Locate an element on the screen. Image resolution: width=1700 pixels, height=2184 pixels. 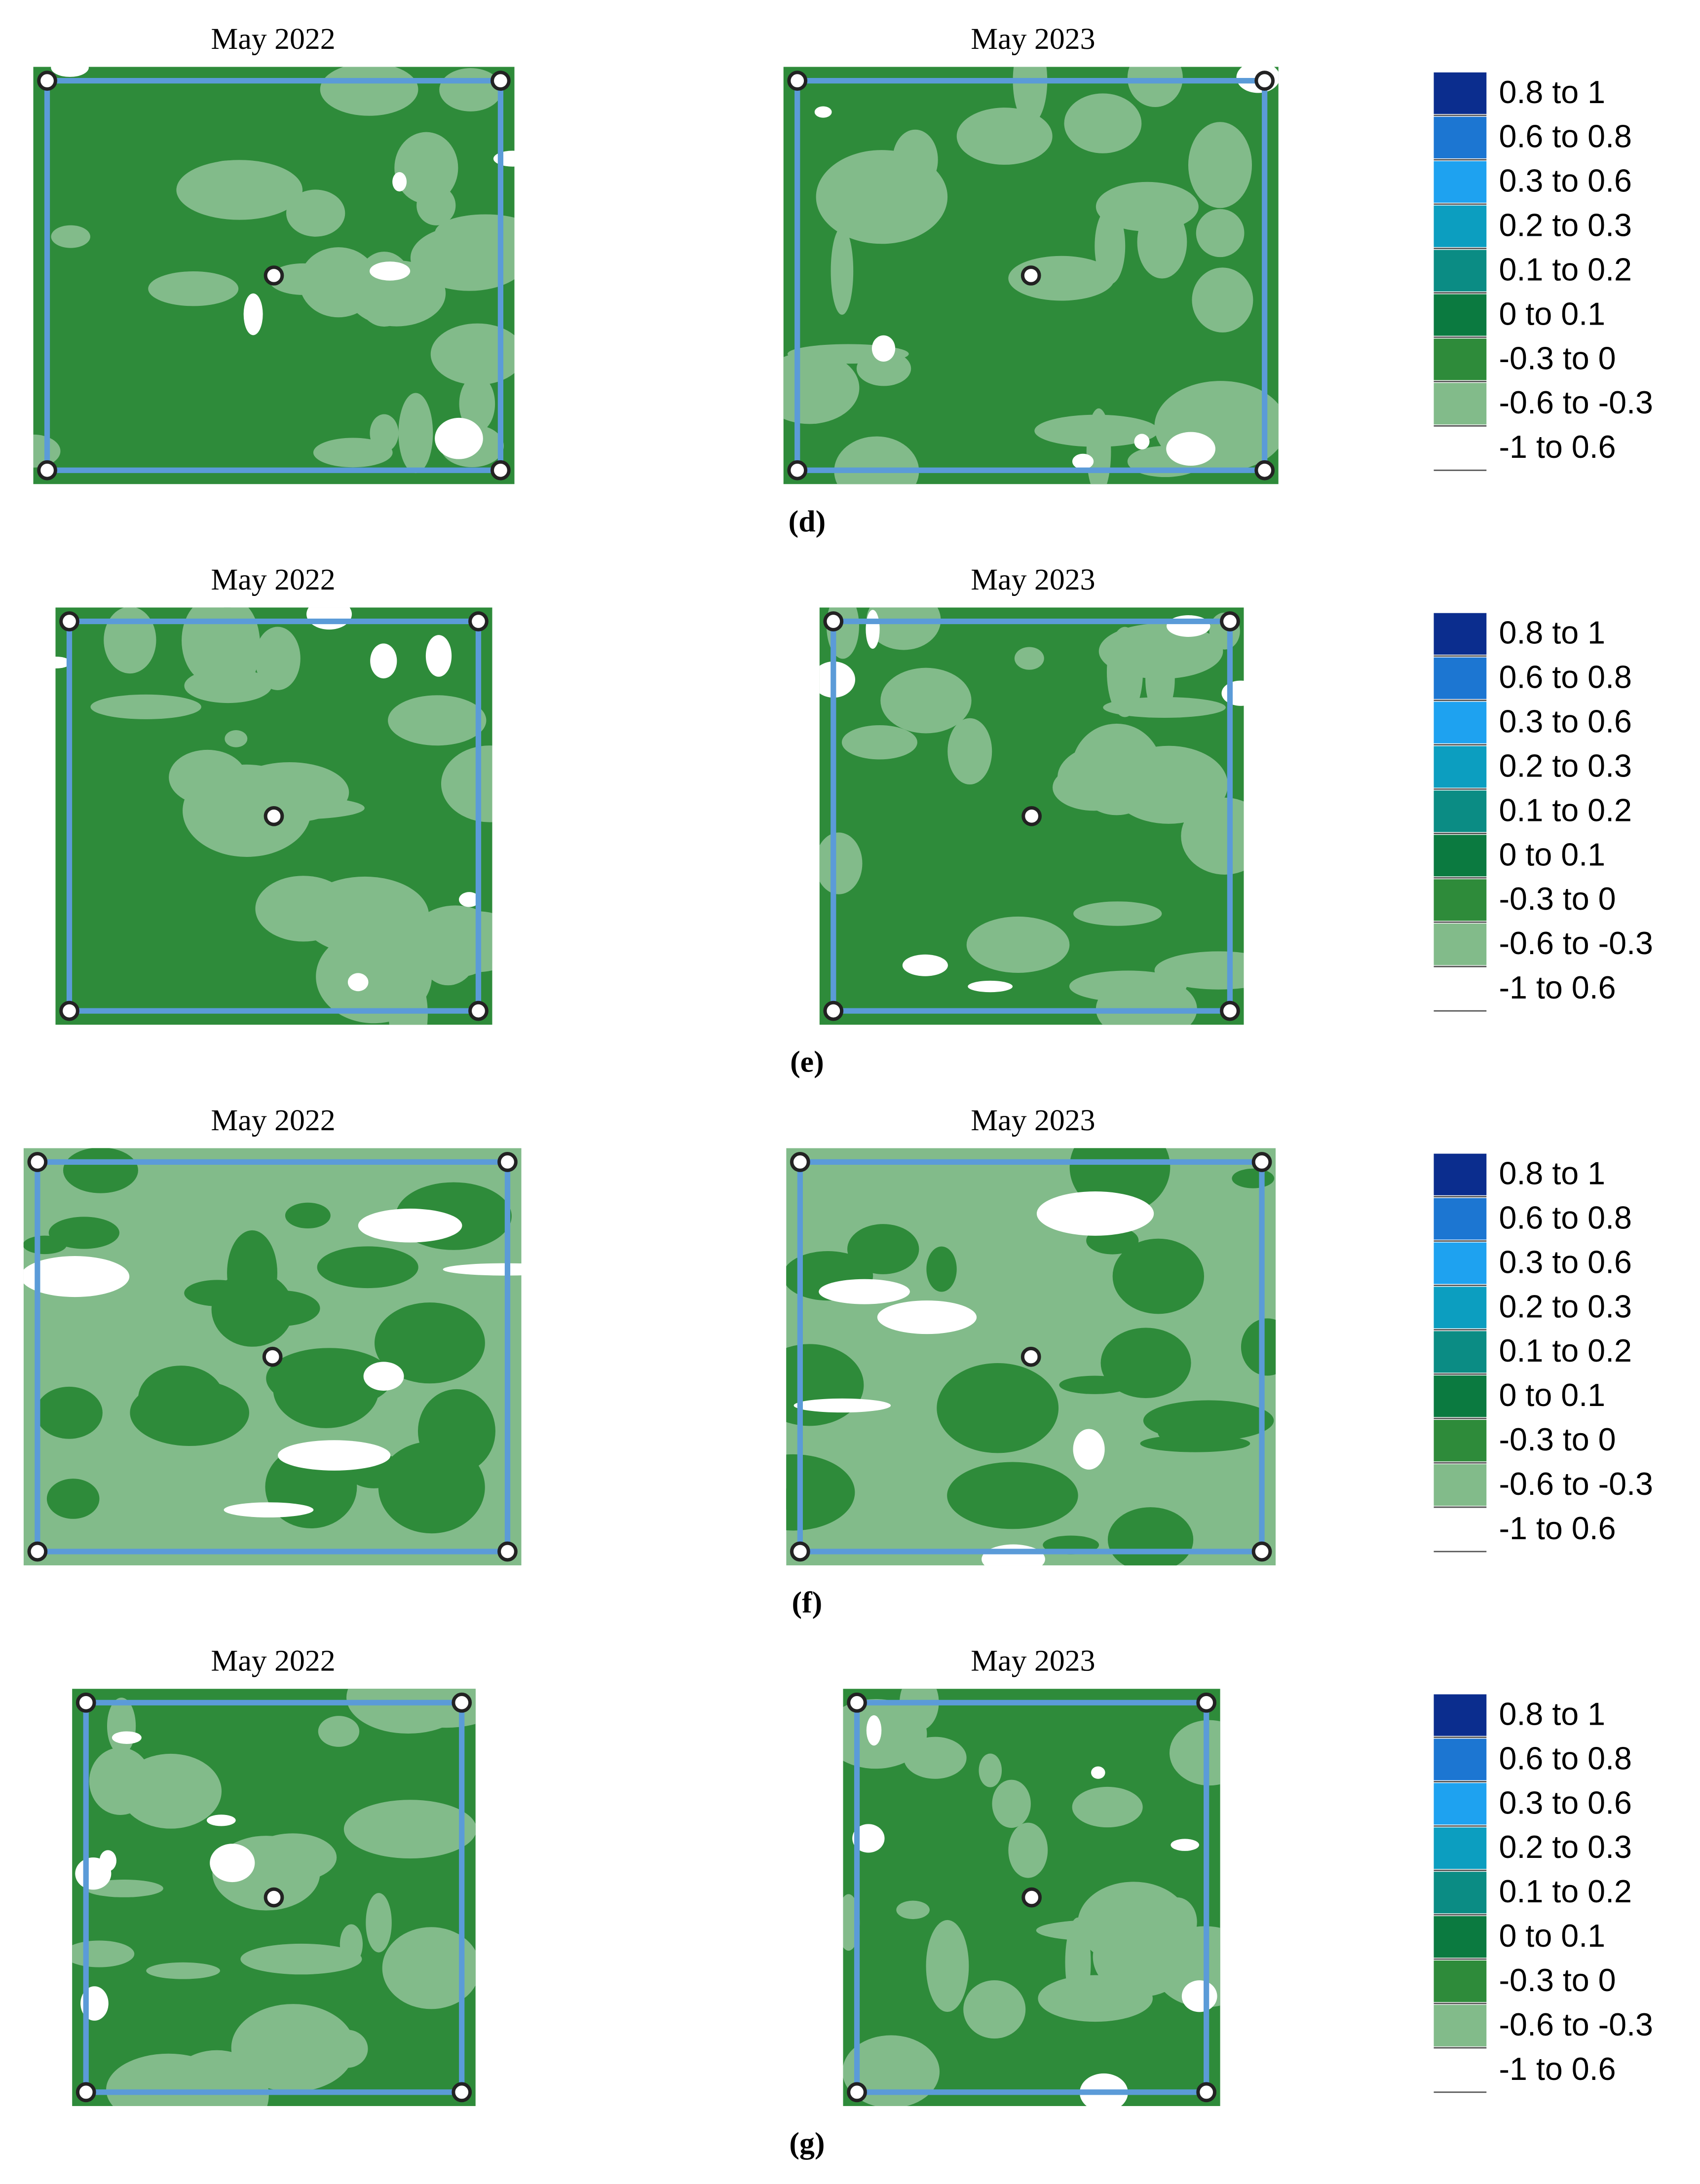
legend-label: -0.6 to -0.3 is located at coordinates (1576, 2024).